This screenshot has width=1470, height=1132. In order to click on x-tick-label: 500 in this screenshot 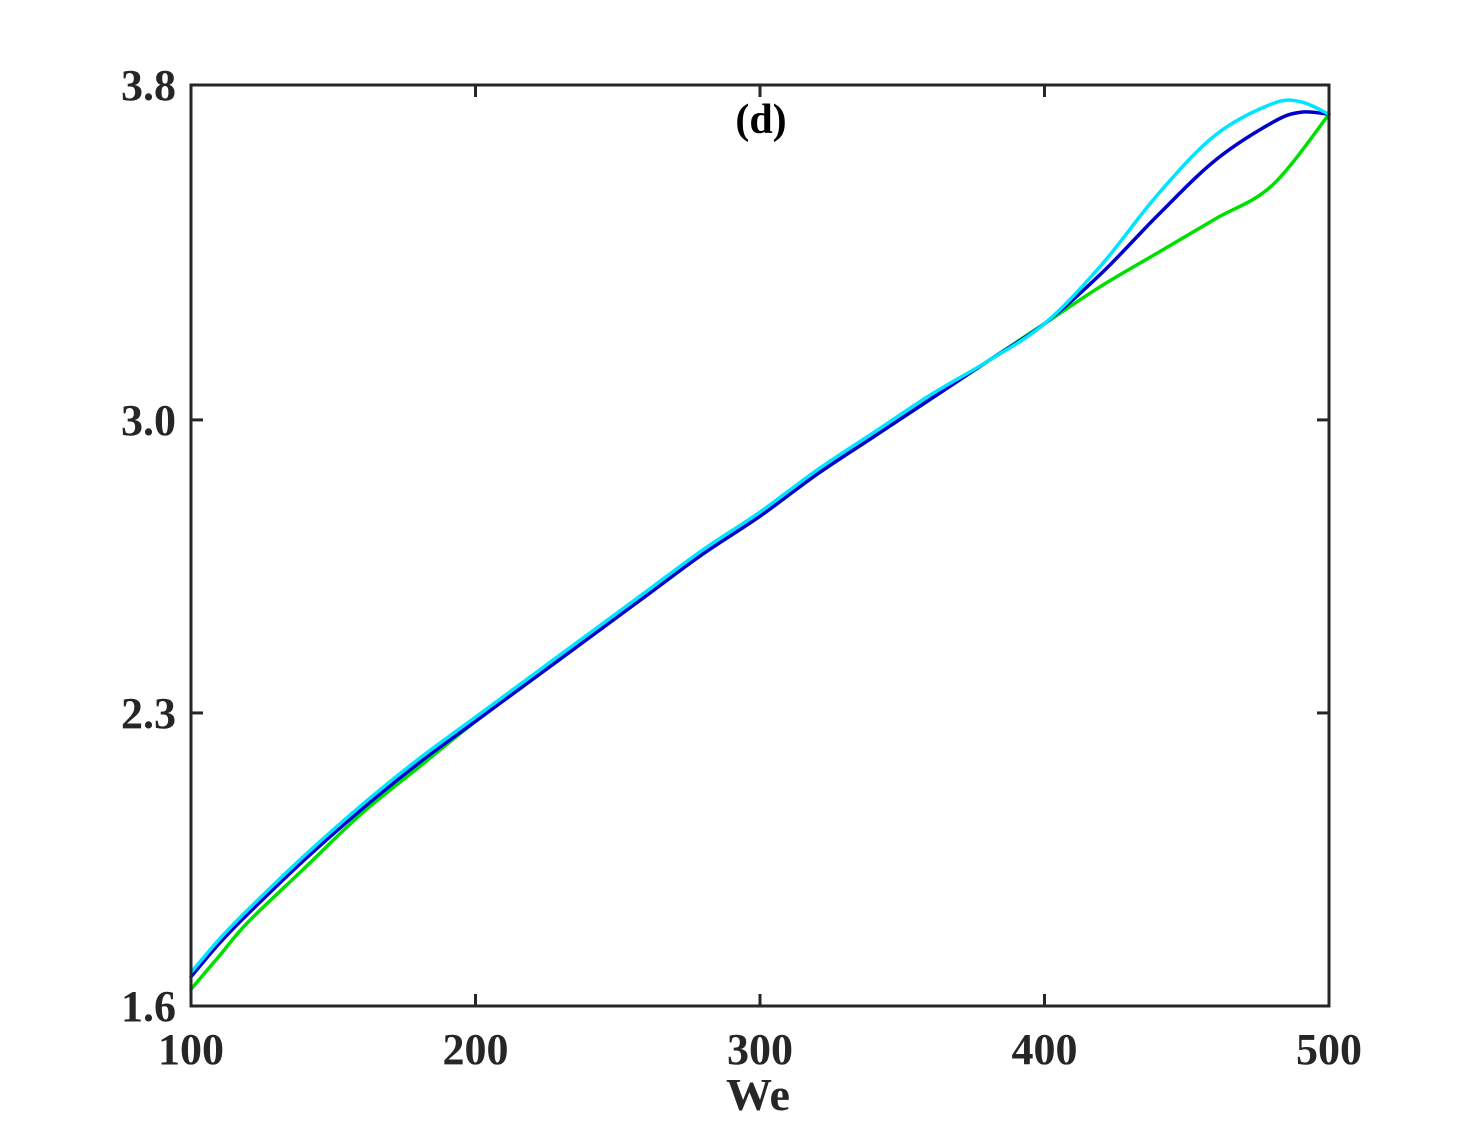, I will do `click(1329, 1049)`.